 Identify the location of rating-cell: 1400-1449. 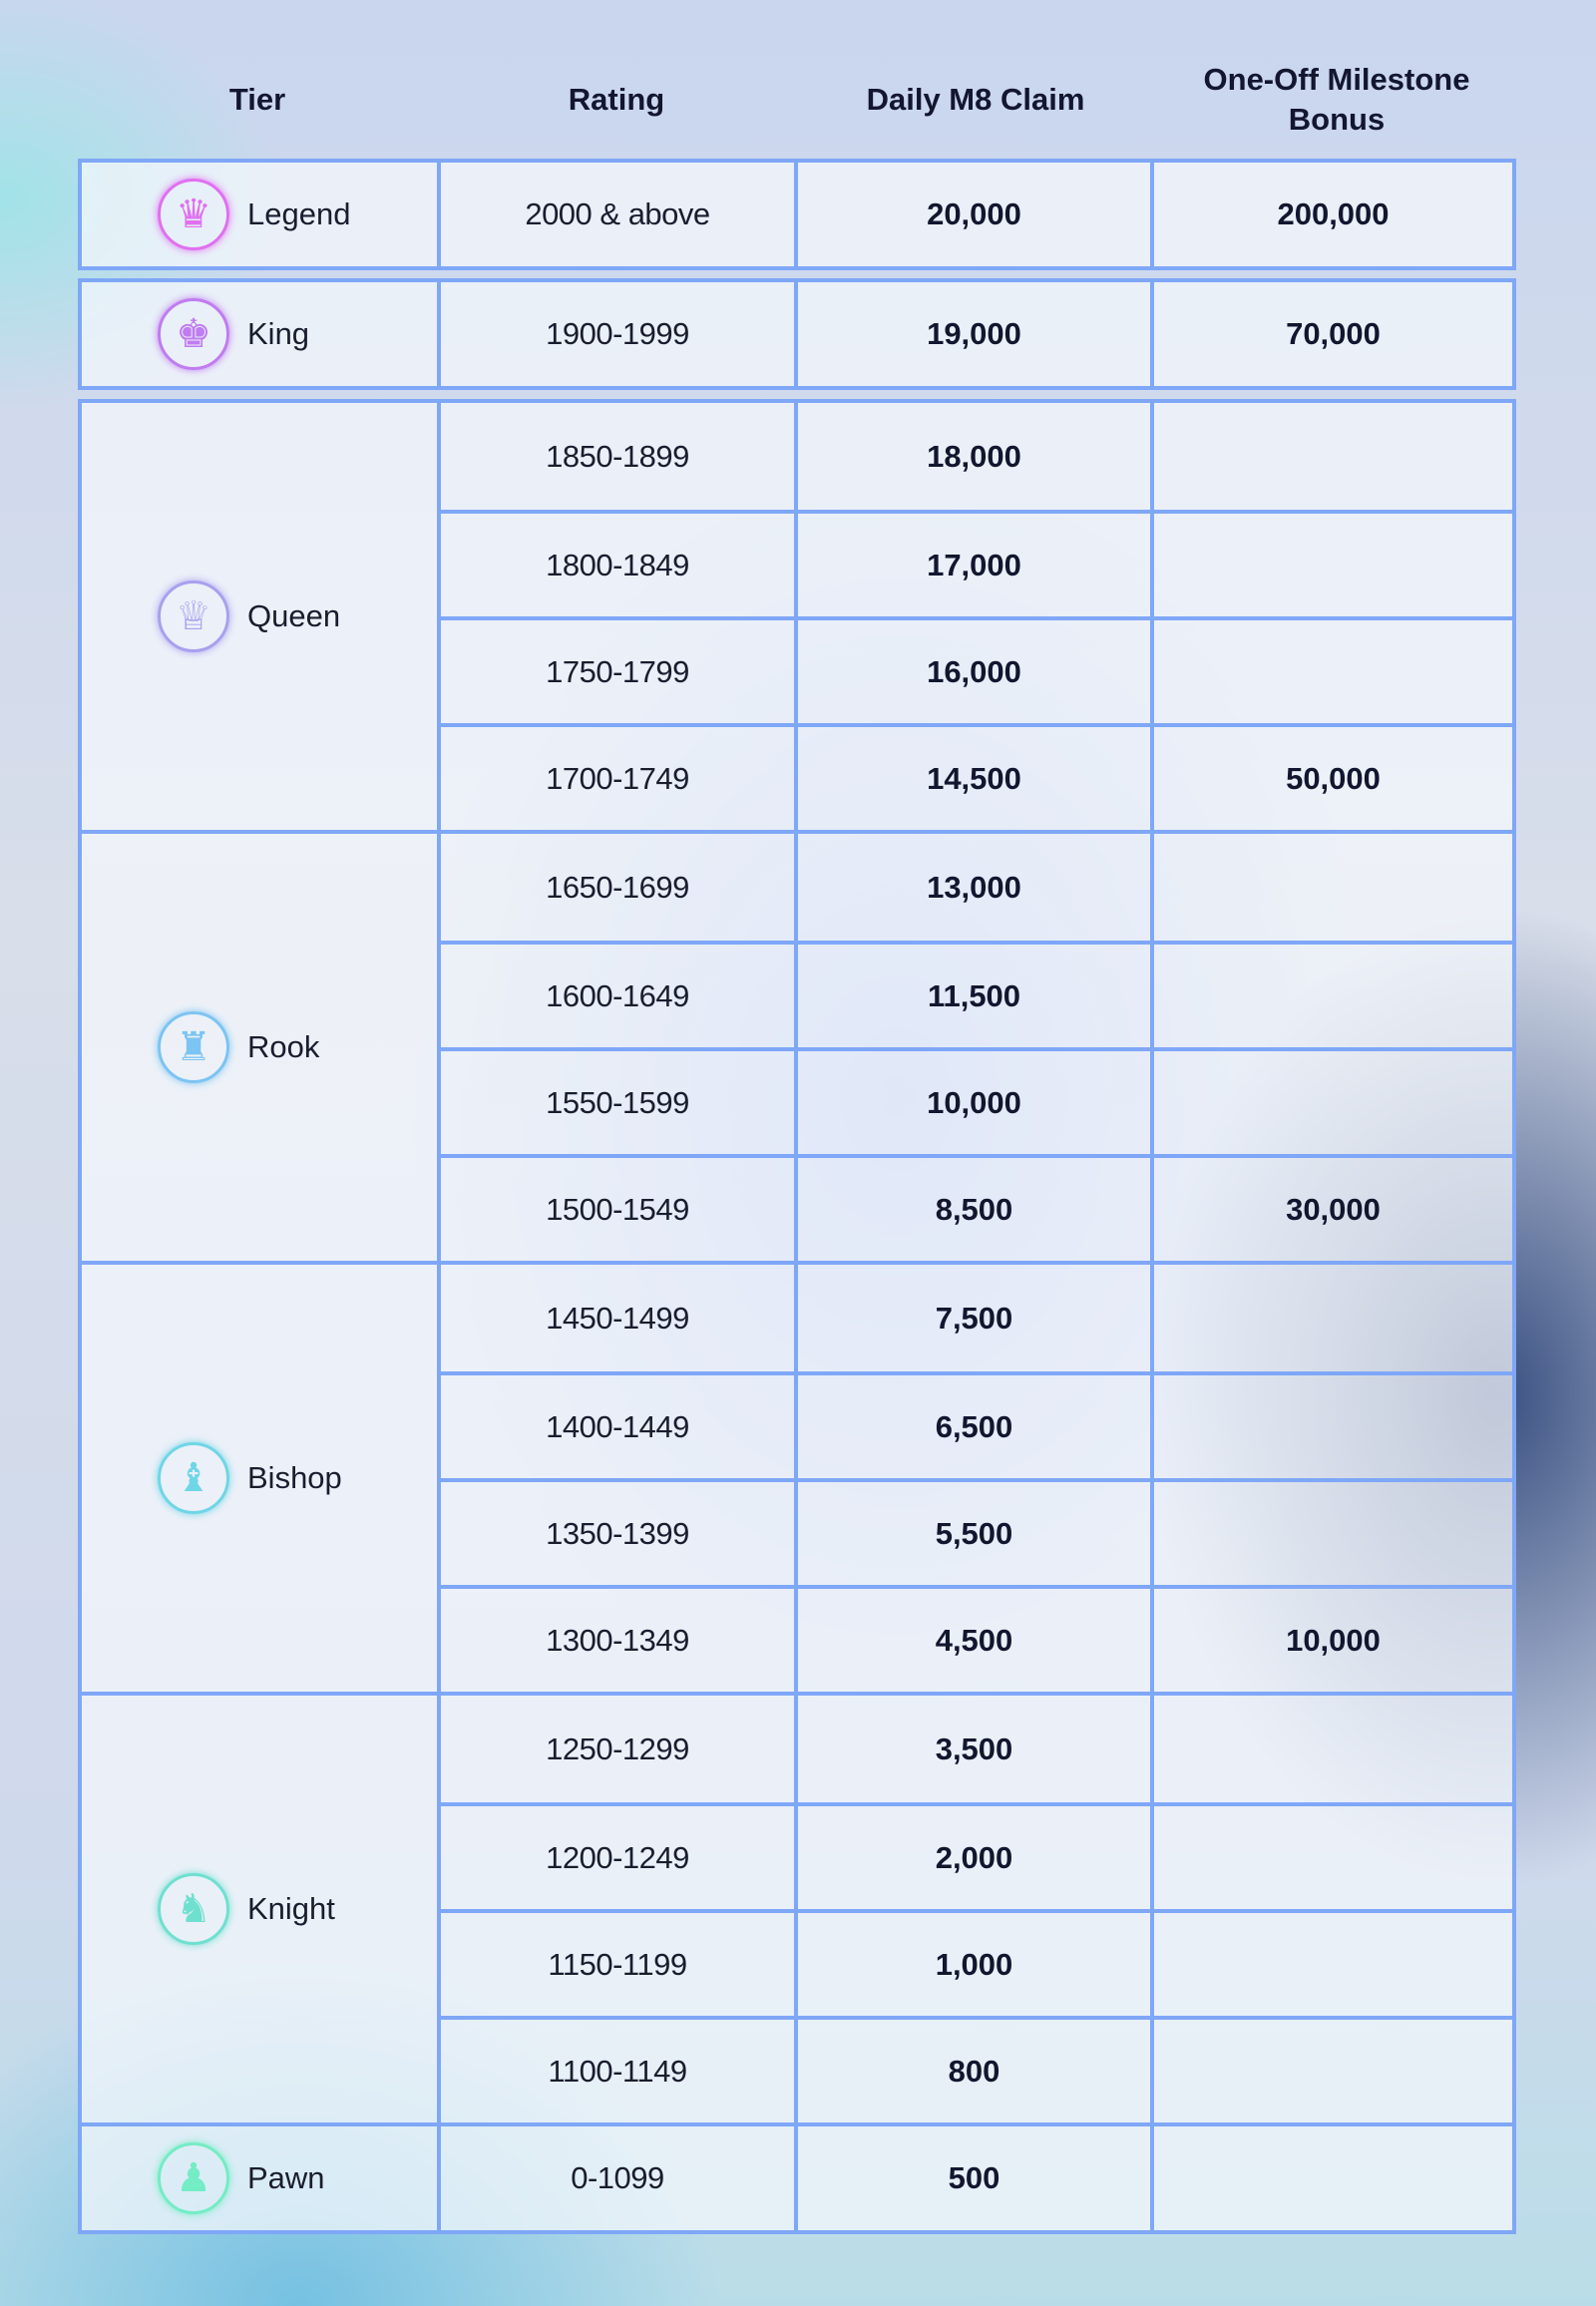
(619, 1424).